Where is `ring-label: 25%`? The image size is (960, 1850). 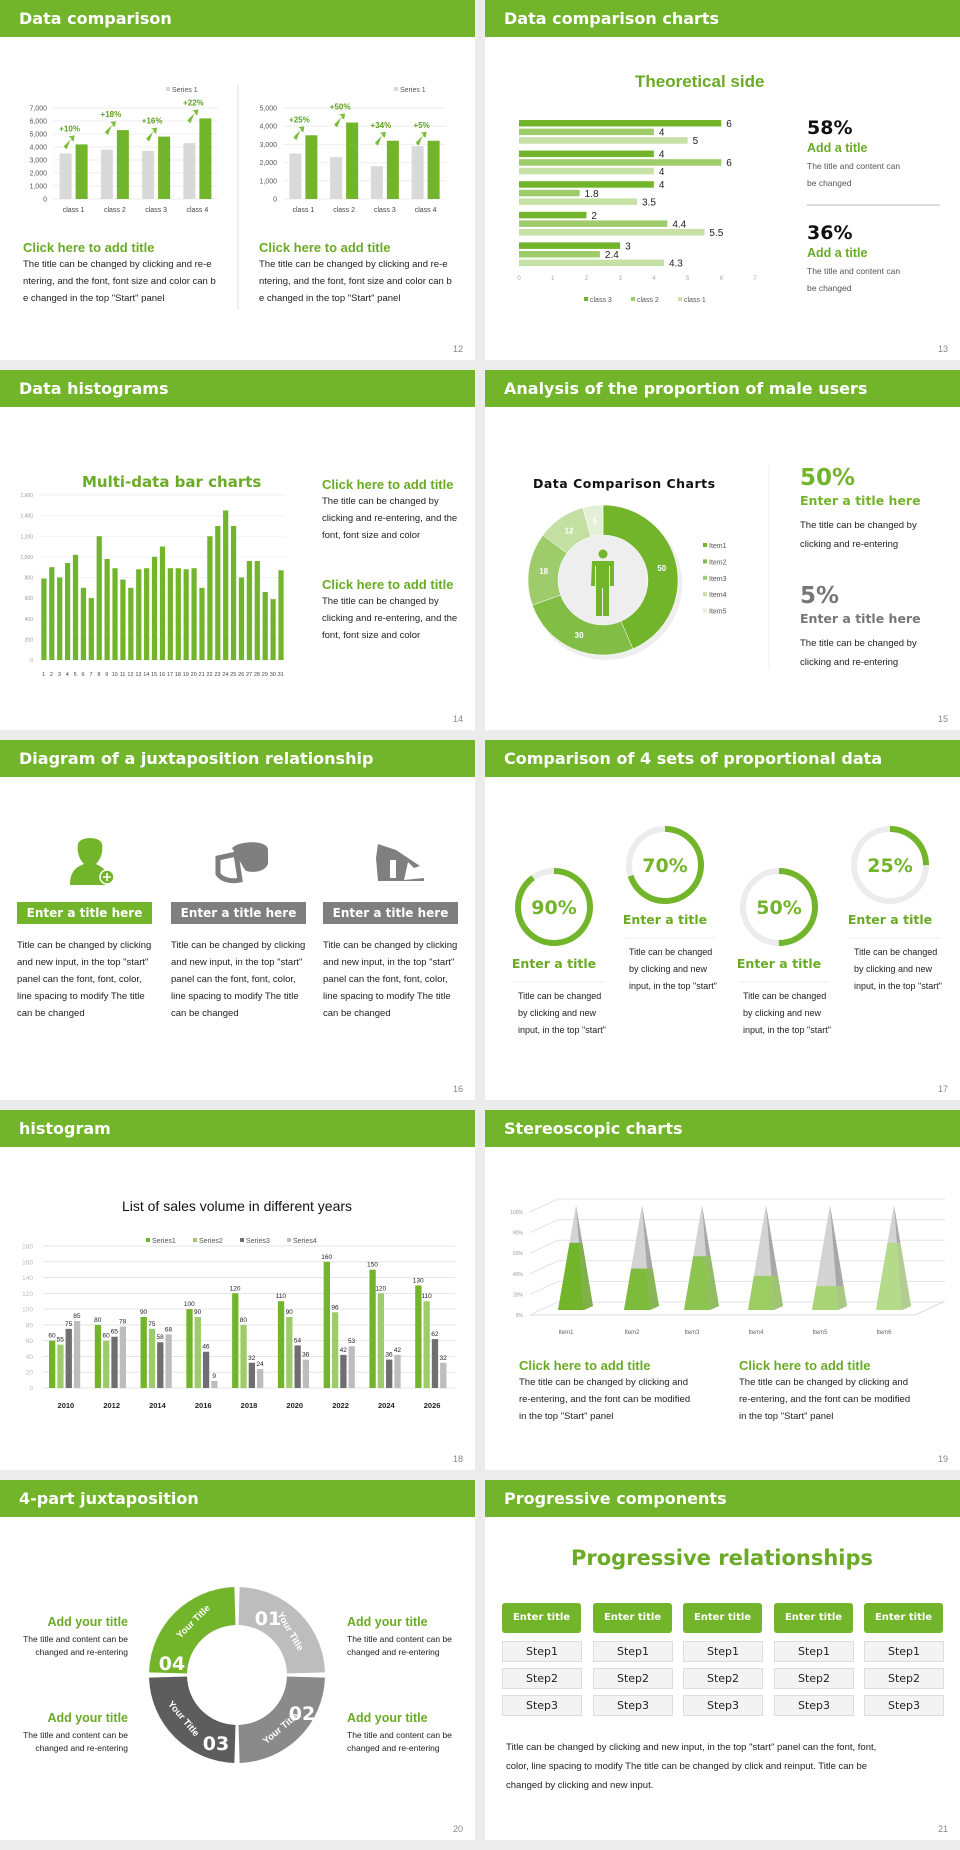 ring-label: 25% is located at coordinates (889, 866).